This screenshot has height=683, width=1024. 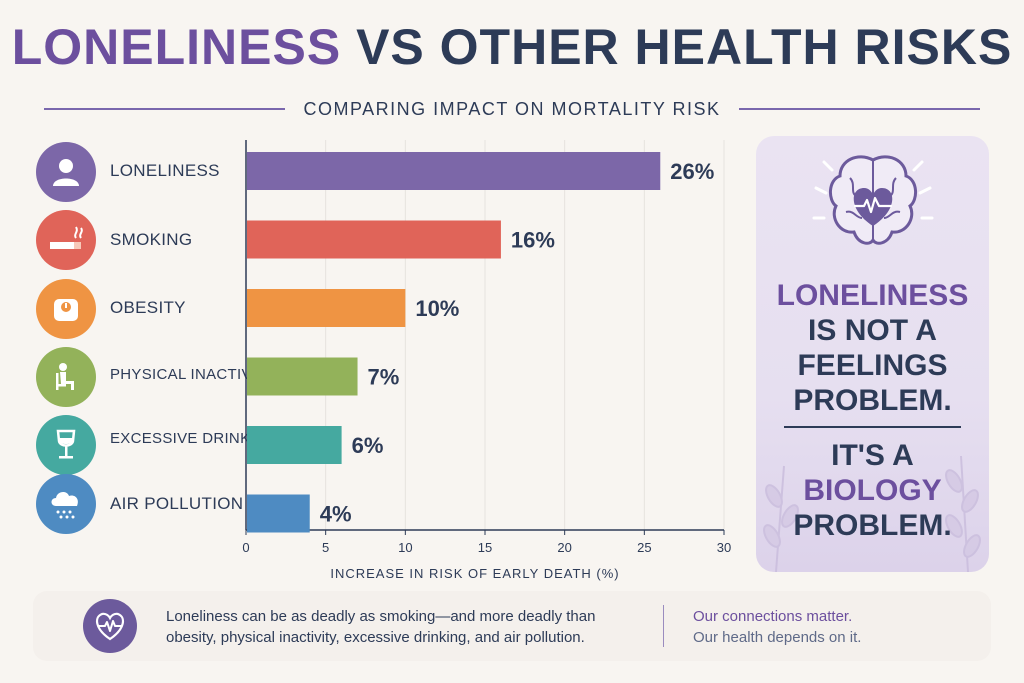 What do you see at coordinates (872, 348) in the screenshot?
I see `message-headline: LONELINESS IS NOT A FEELINGS PROBLEM.` at bounding box center [872, 348].